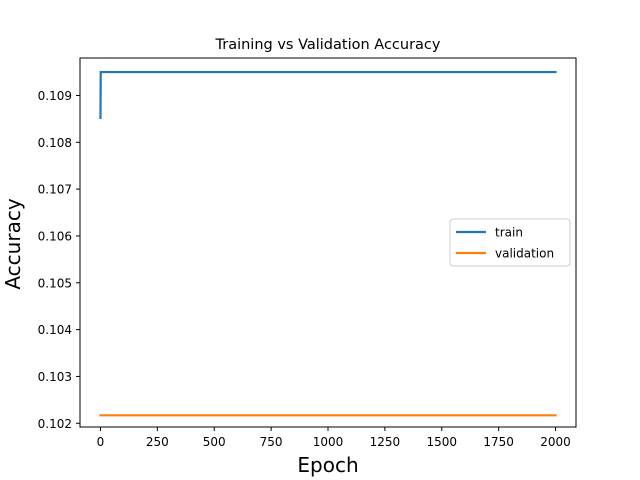  I want to click on y-tick-label: 0.108, so click(55, 143).